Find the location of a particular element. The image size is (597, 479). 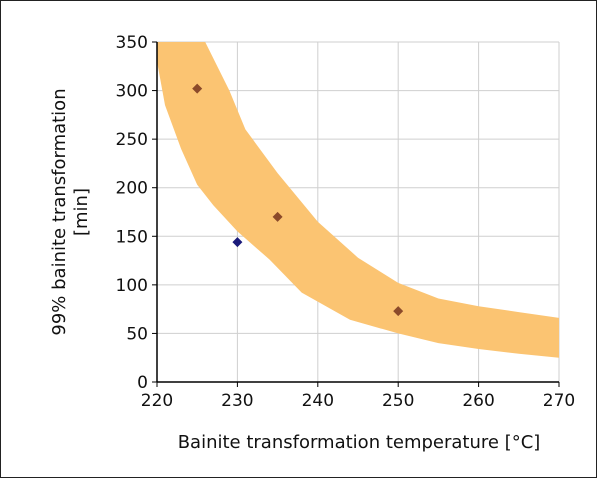

x-tick-label: 260 is located at coordinates (478, 401).